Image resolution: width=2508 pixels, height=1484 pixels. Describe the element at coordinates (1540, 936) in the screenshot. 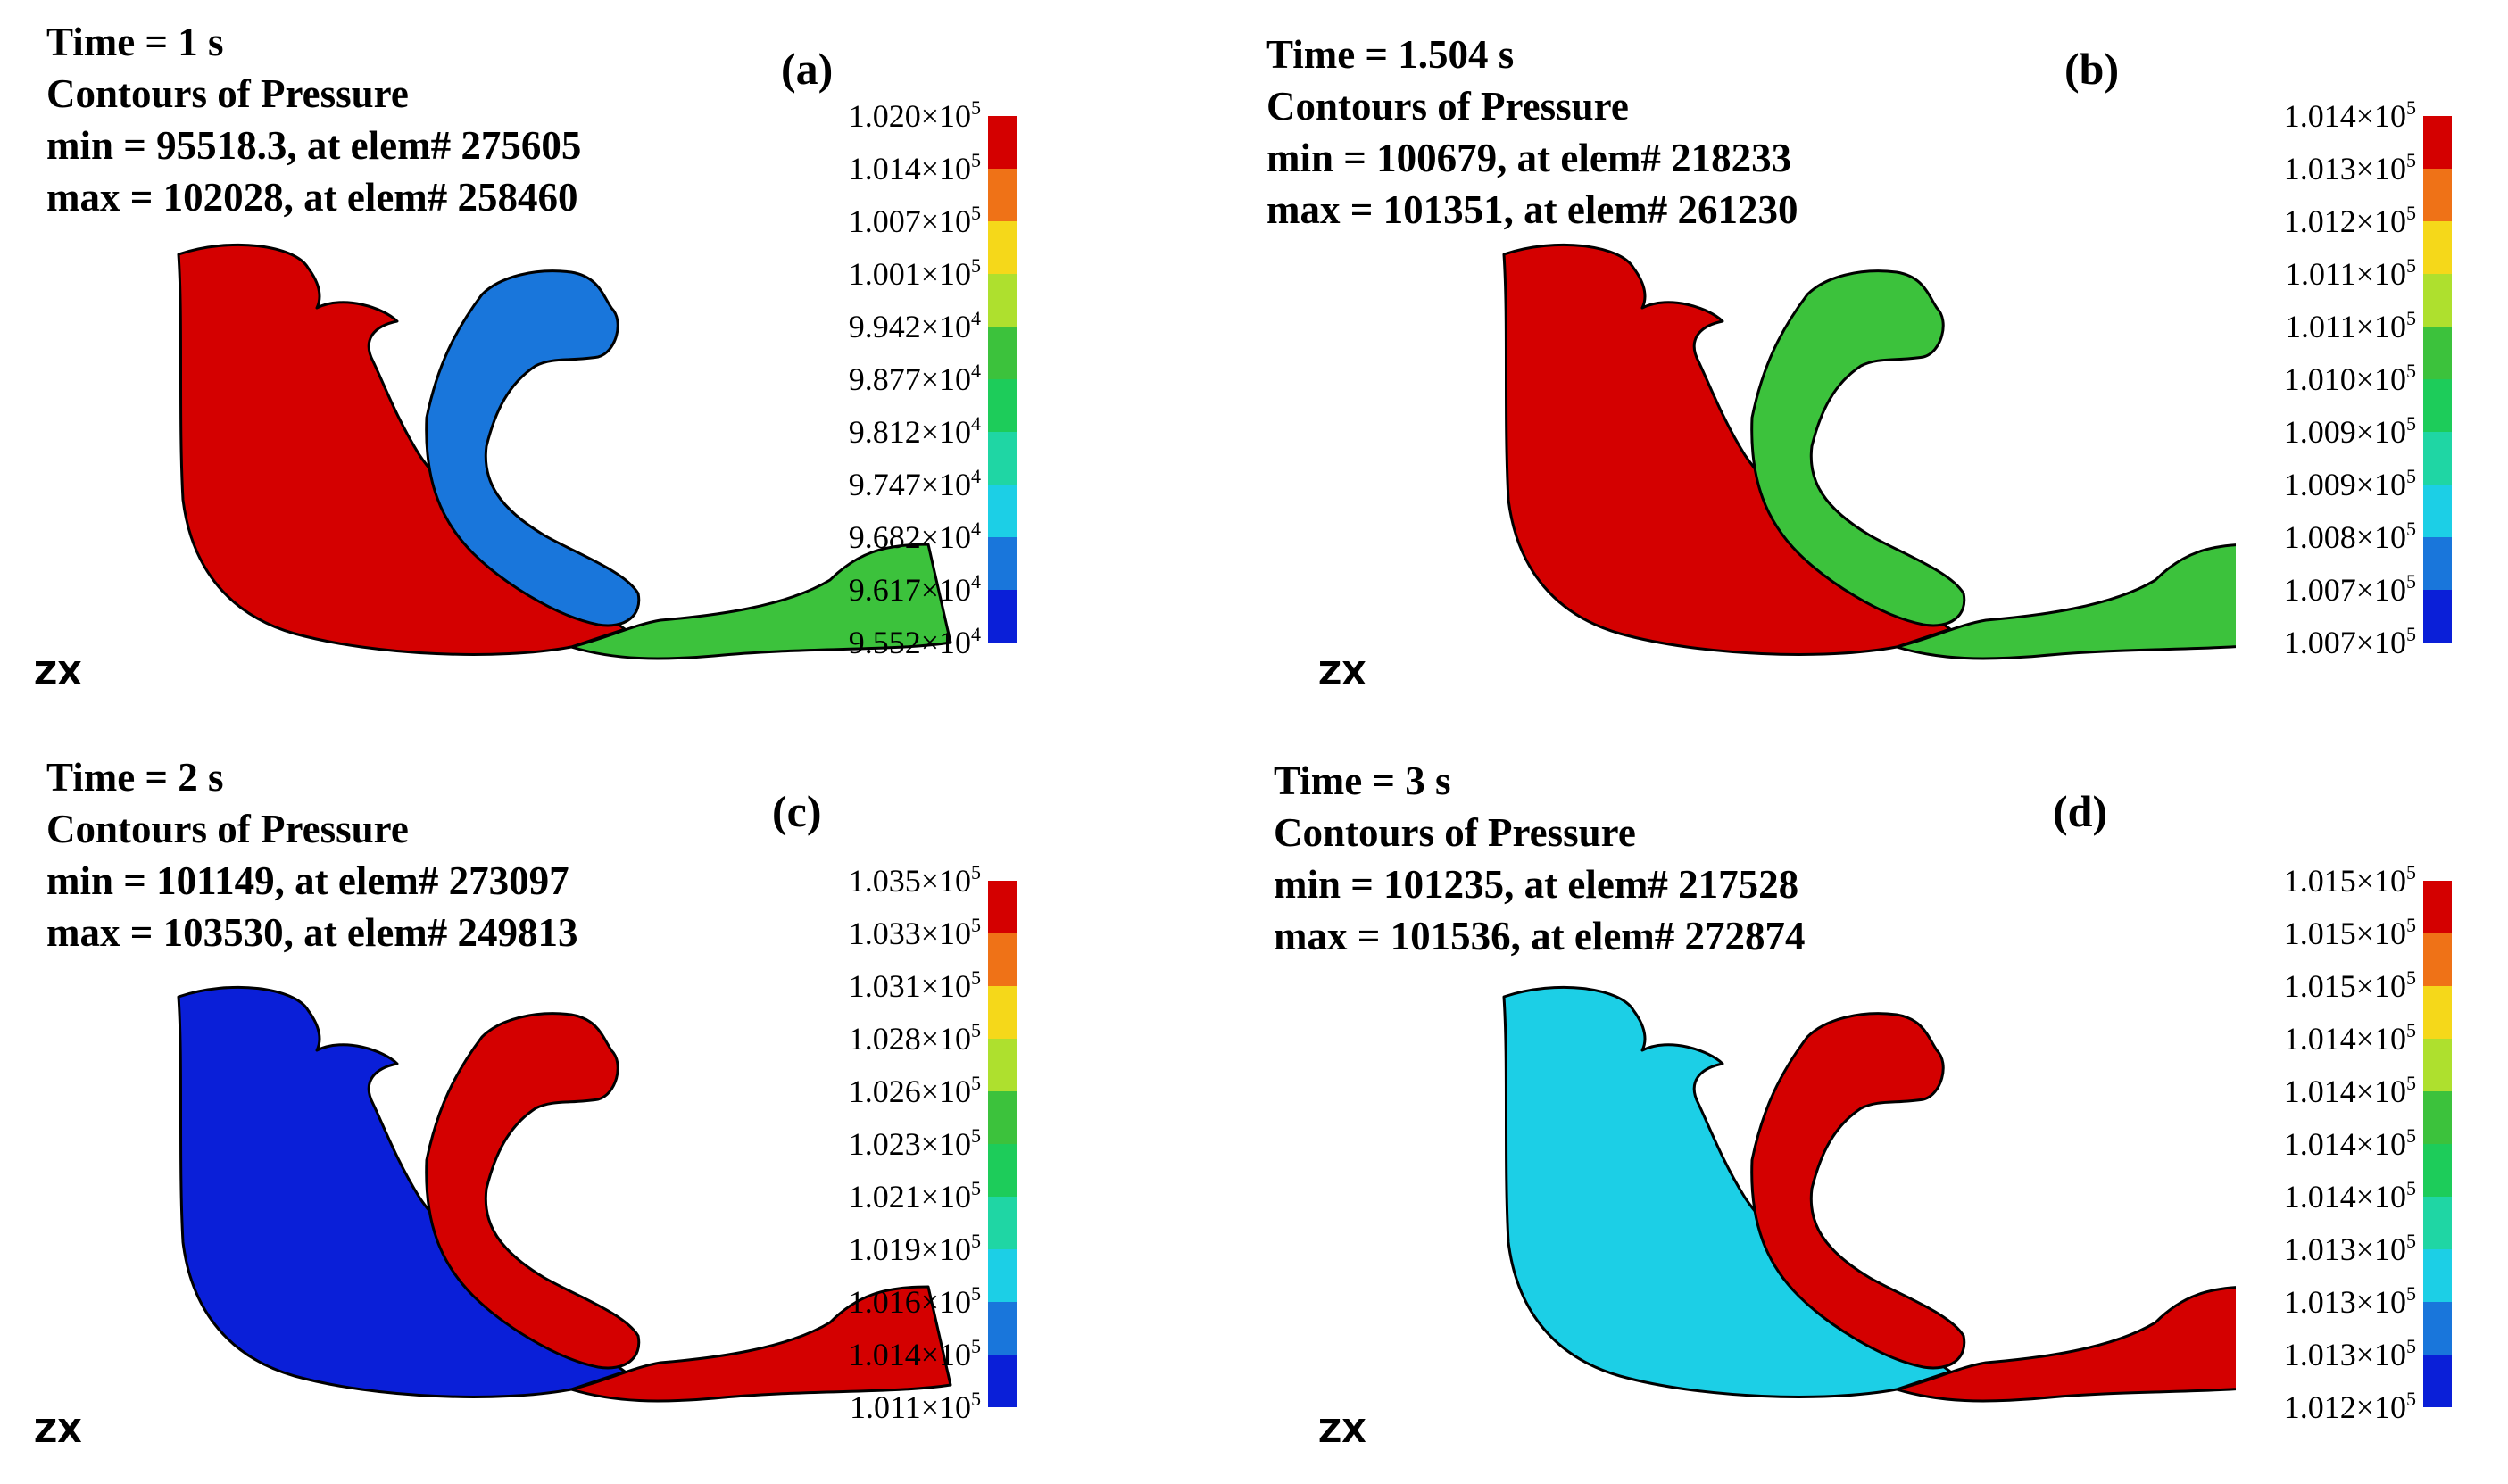

I see `max-readout: max = 101536, at elem# 272874` at that location.